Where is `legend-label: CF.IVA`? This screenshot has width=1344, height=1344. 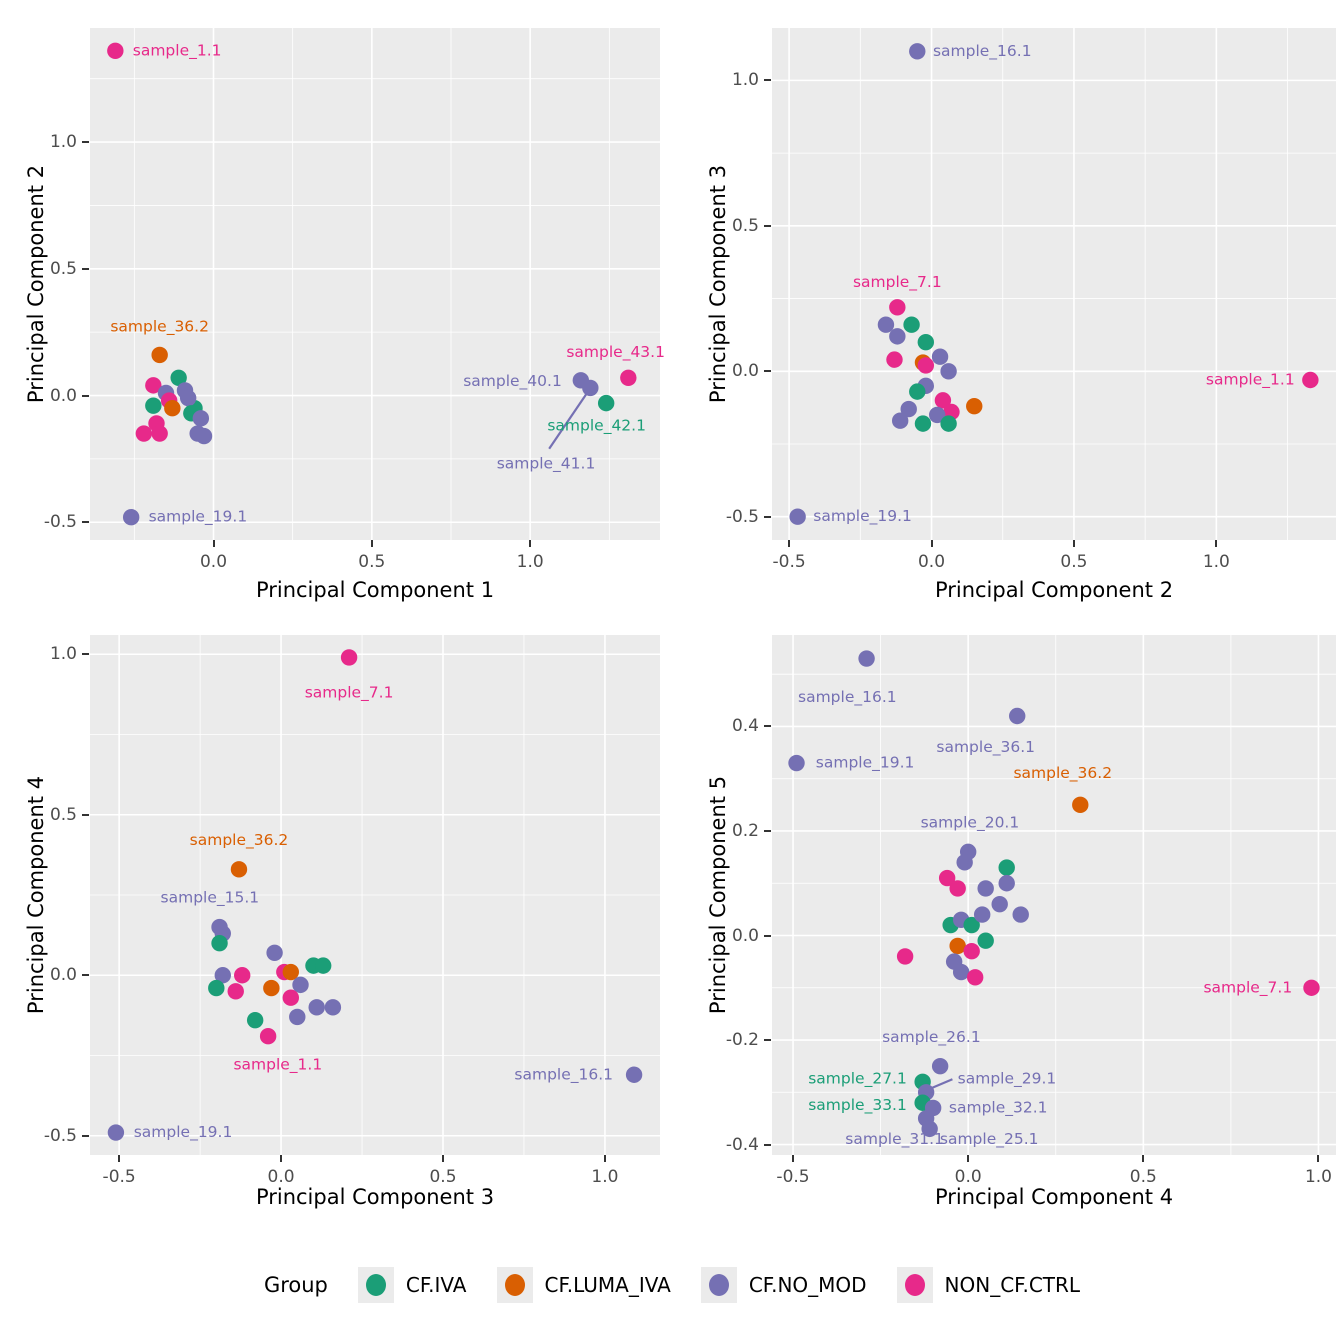
legend-label: CF.IVA is located at coordinates (436, 1285).